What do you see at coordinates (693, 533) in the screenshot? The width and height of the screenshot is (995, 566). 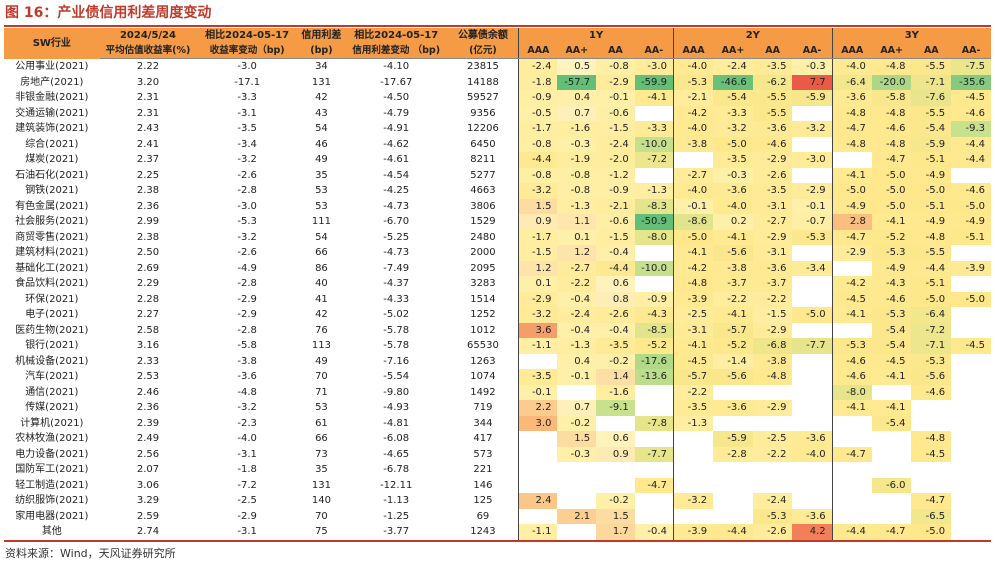 I see `spread-change-cell: -3.9` at bounding box center [693, 533].